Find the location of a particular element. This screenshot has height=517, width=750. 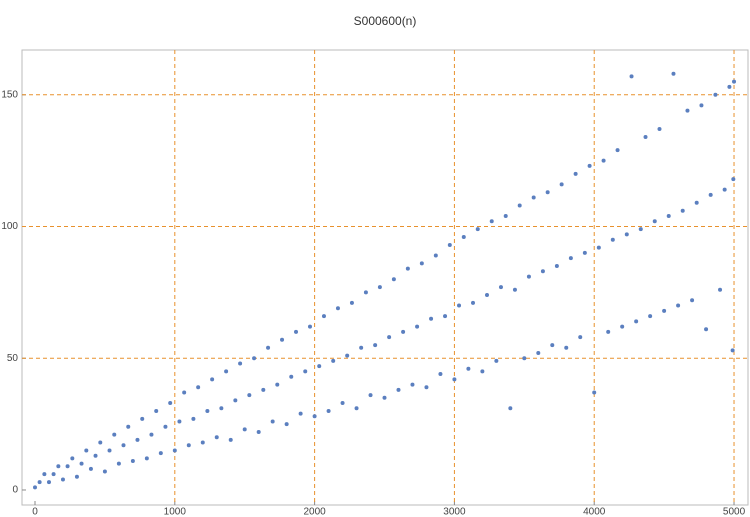

x-tick-label: 1000 is located at coordinates (175, 512).